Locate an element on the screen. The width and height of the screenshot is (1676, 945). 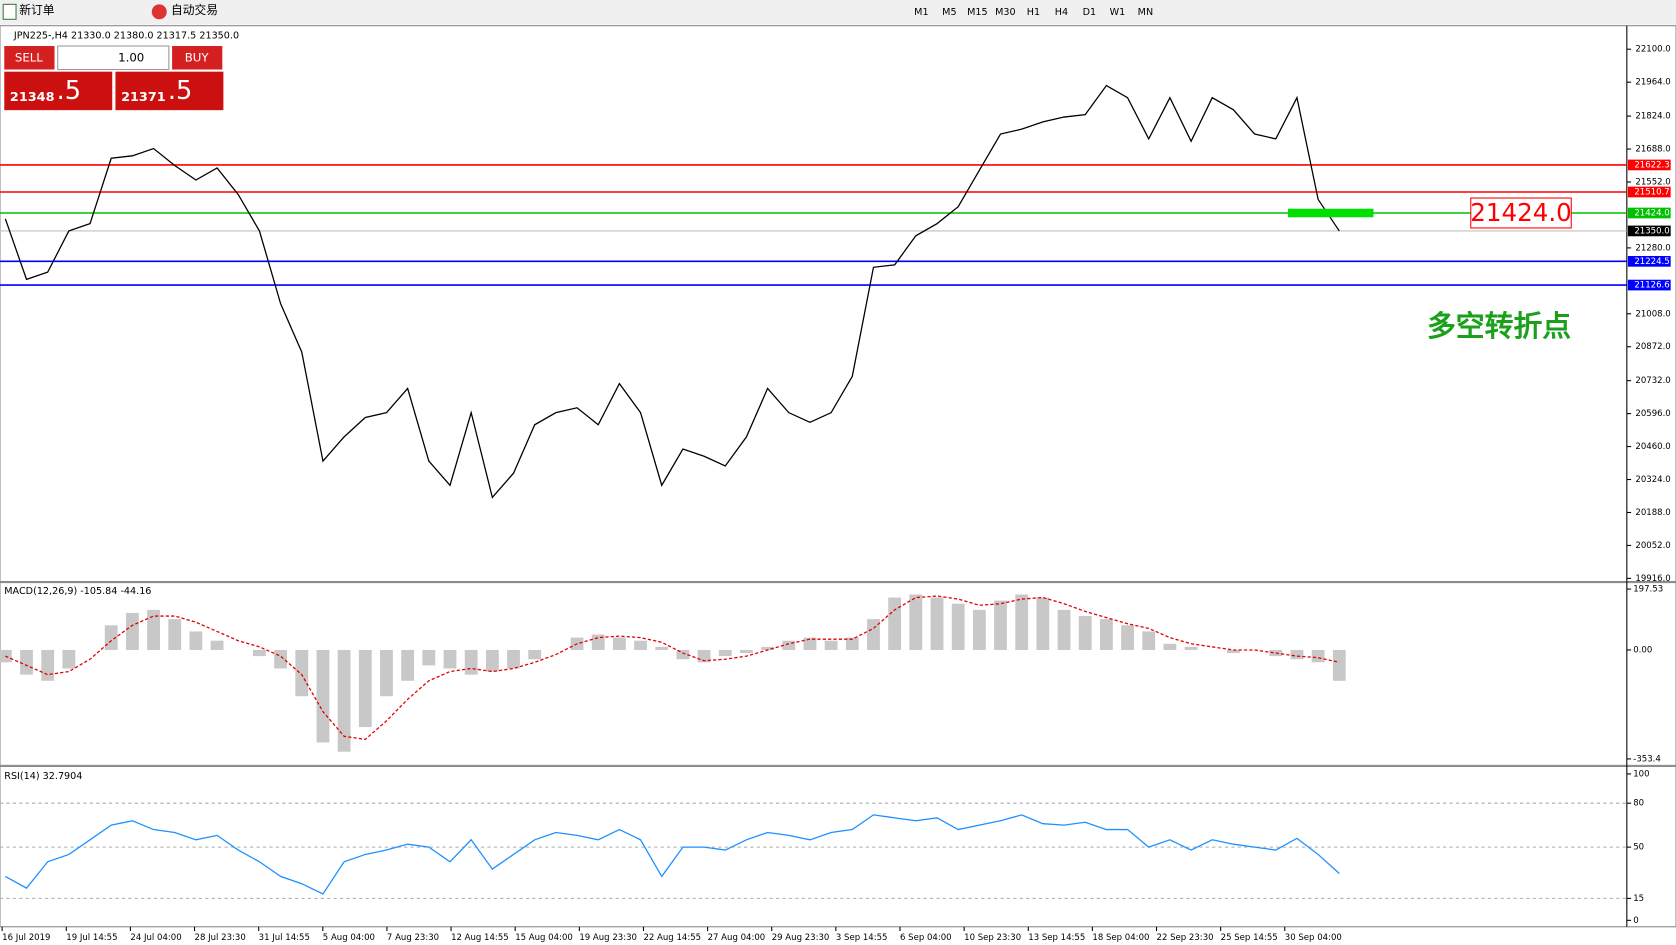
rsi-line is located at coordinates (672, 854).